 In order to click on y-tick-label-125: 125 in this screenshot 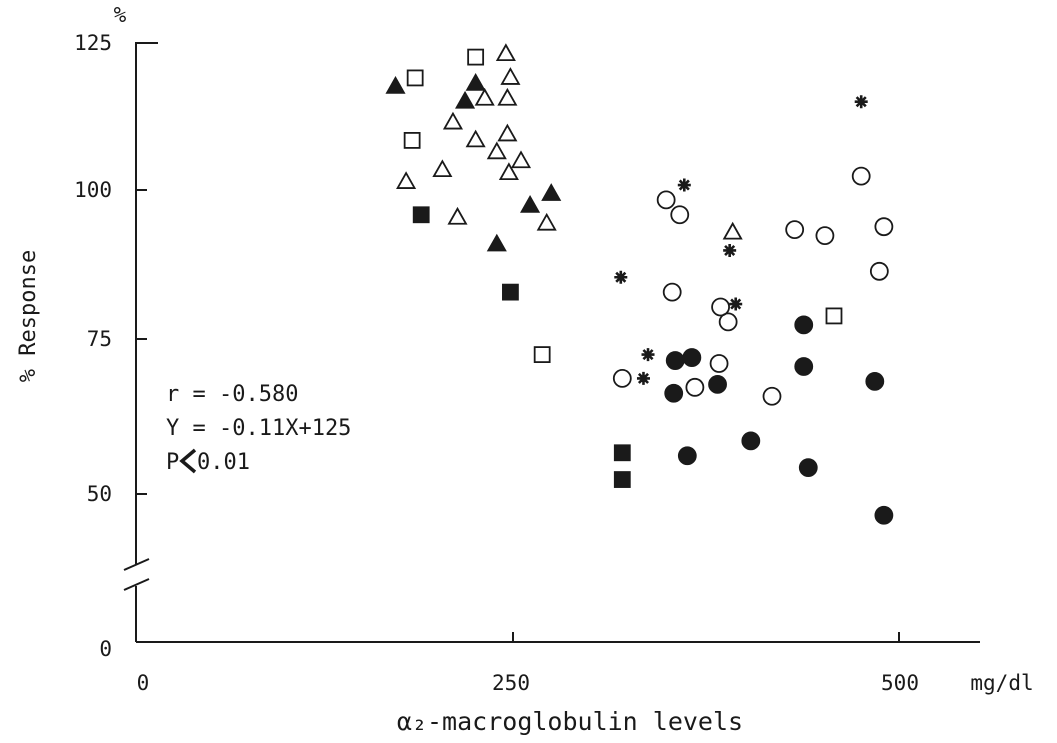, I will do `click(93, 43)`.